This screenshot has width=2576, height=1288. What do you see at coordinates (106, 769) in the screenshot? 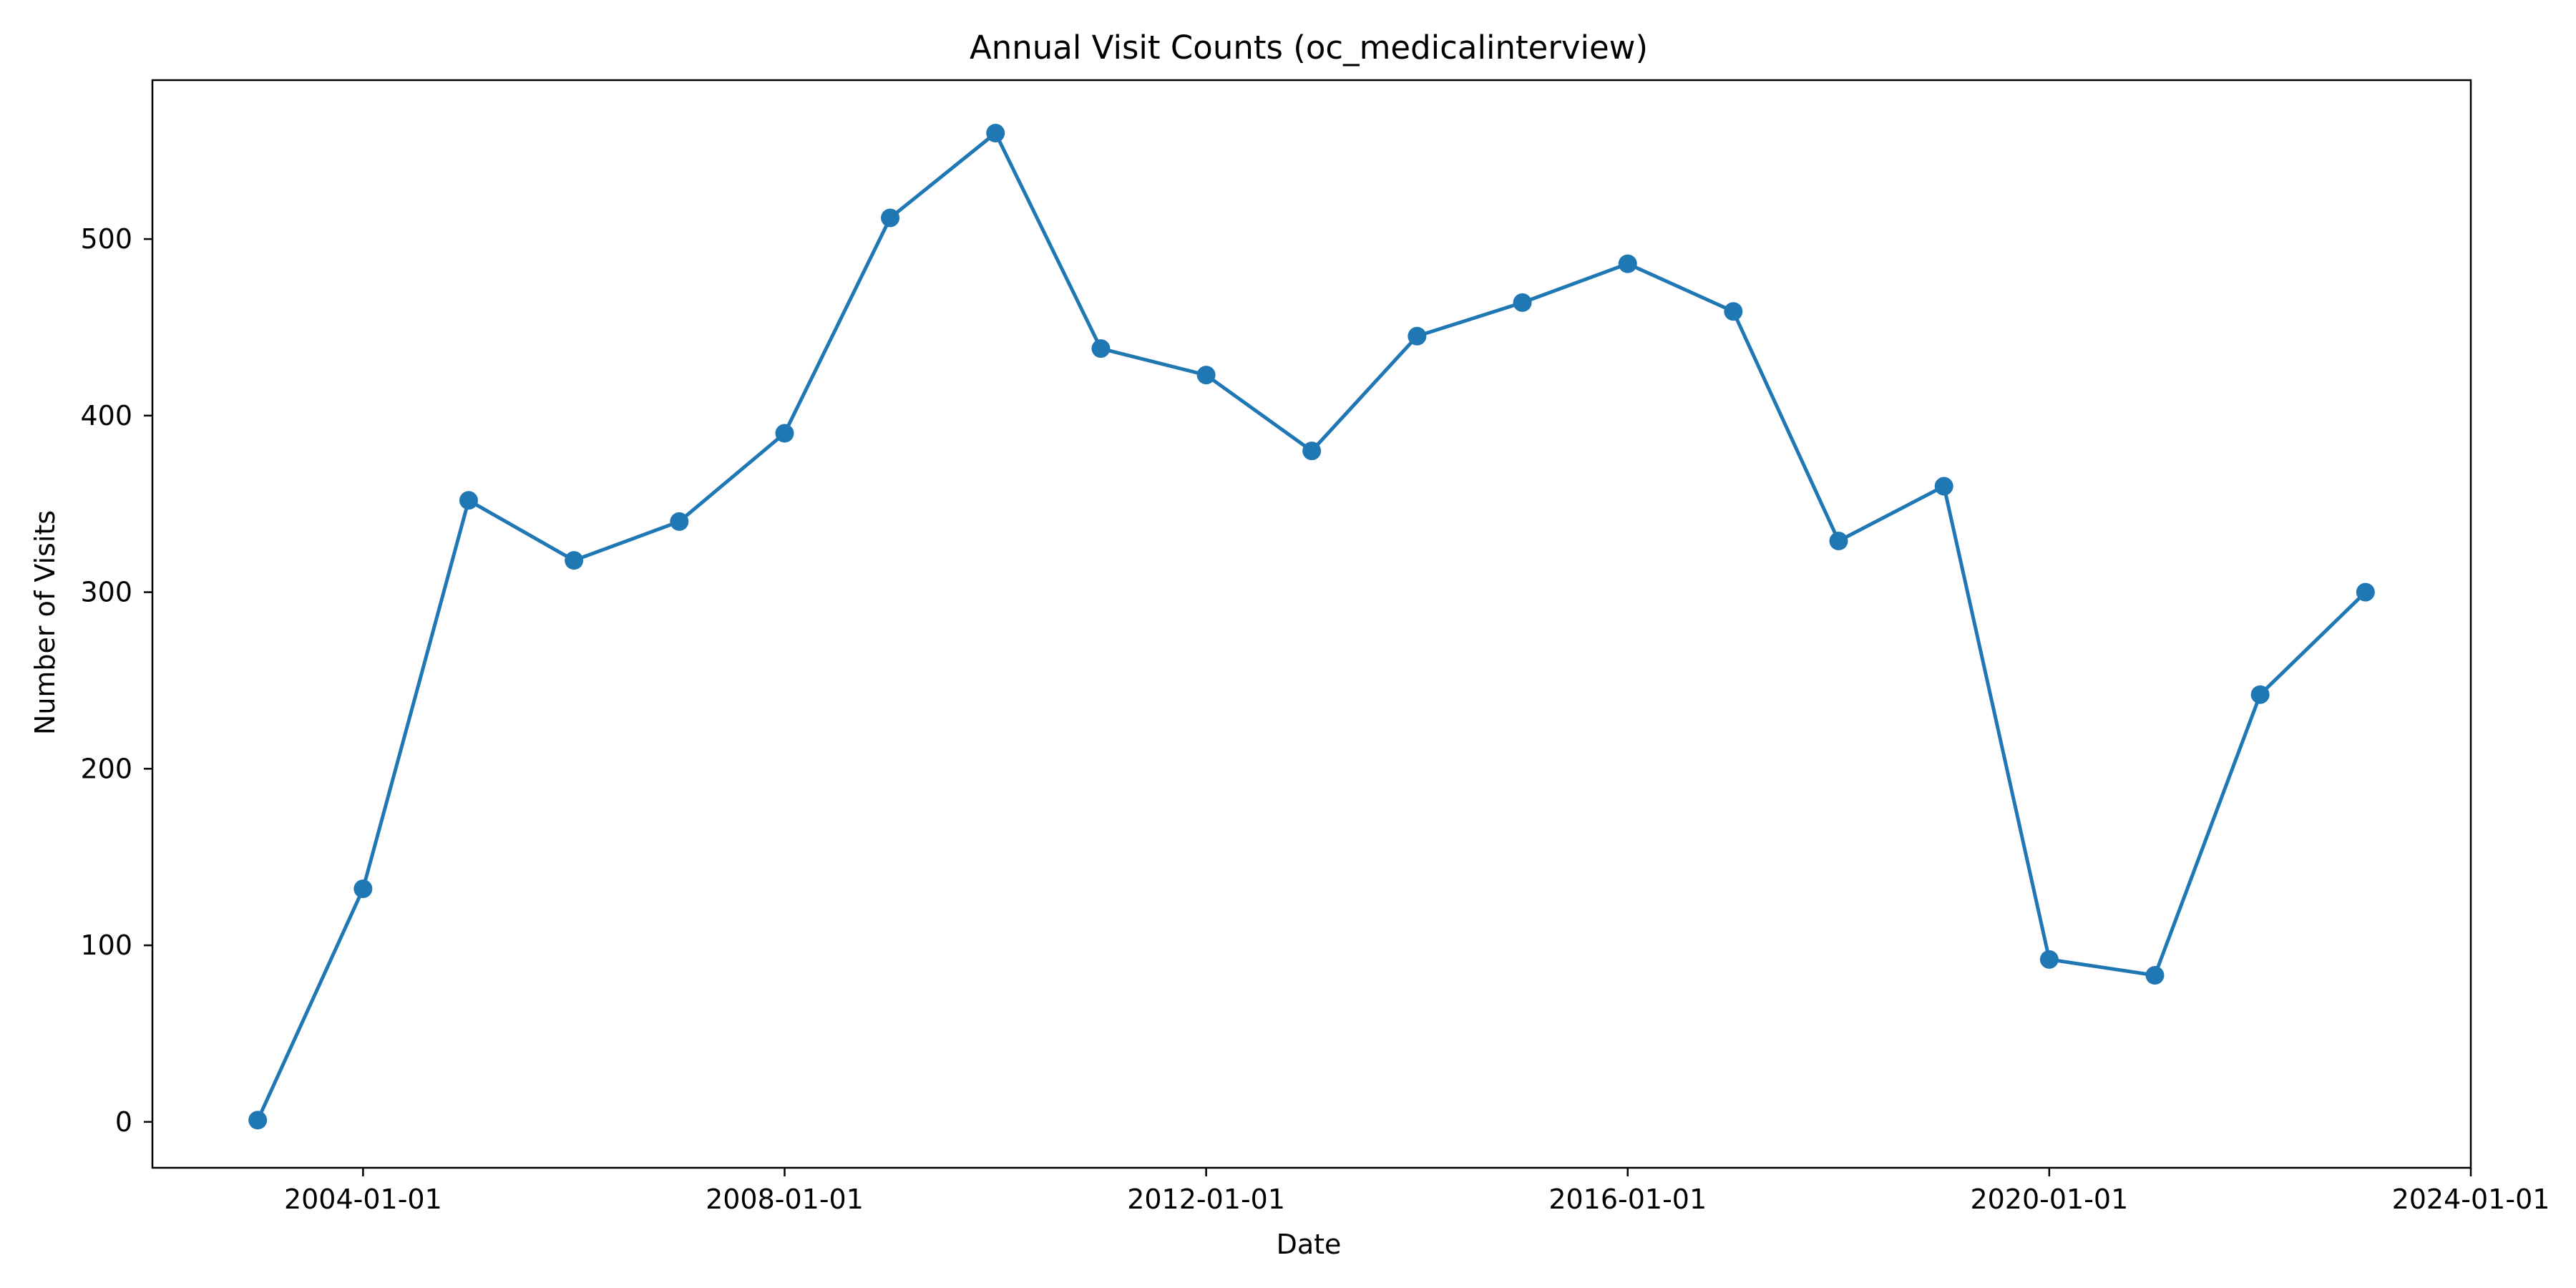
I see `y-tick-label: 200` at bounding box center [106, 769].